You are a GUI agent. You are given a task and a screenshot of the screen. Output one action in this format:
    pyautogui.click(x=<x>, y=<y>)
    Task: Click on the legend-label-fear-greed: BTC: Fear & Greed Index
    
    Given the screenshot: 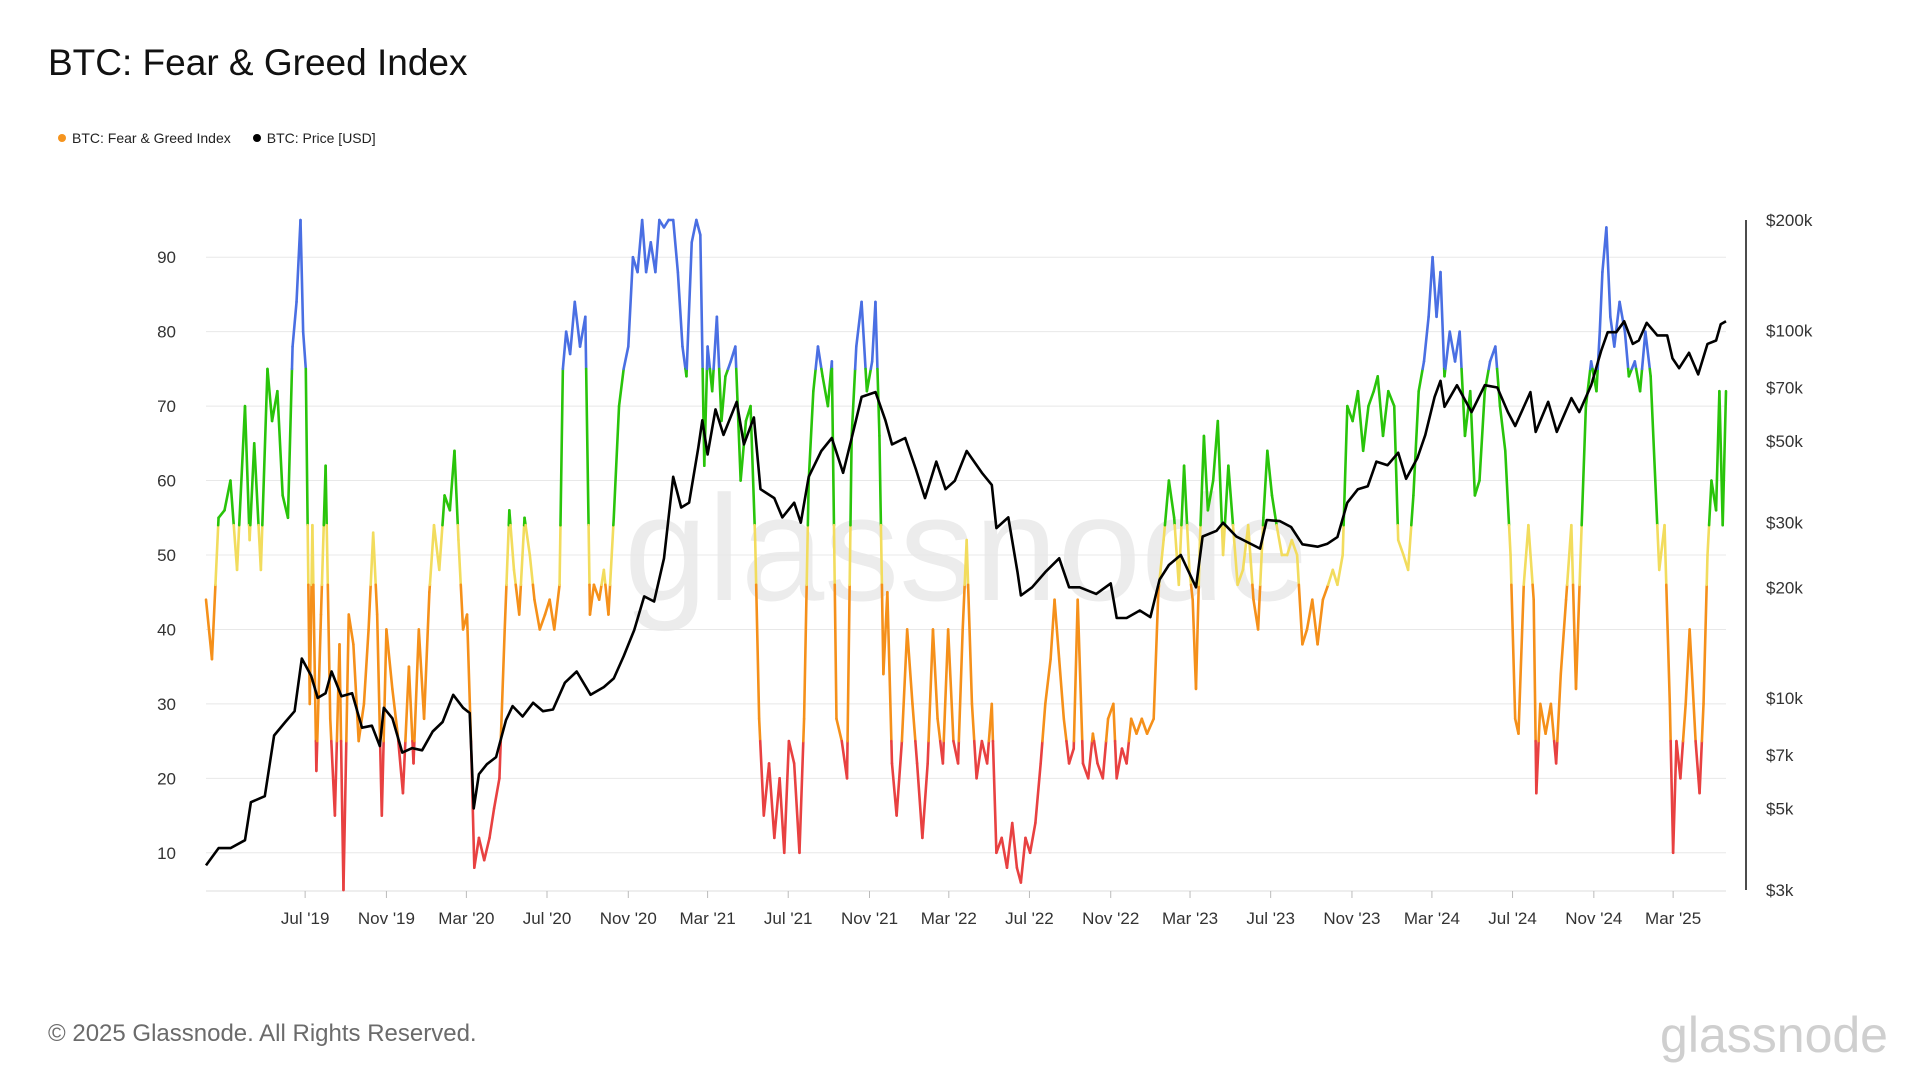 What is the action you would take?
    pyautogui.click(x=151, y=138)
    